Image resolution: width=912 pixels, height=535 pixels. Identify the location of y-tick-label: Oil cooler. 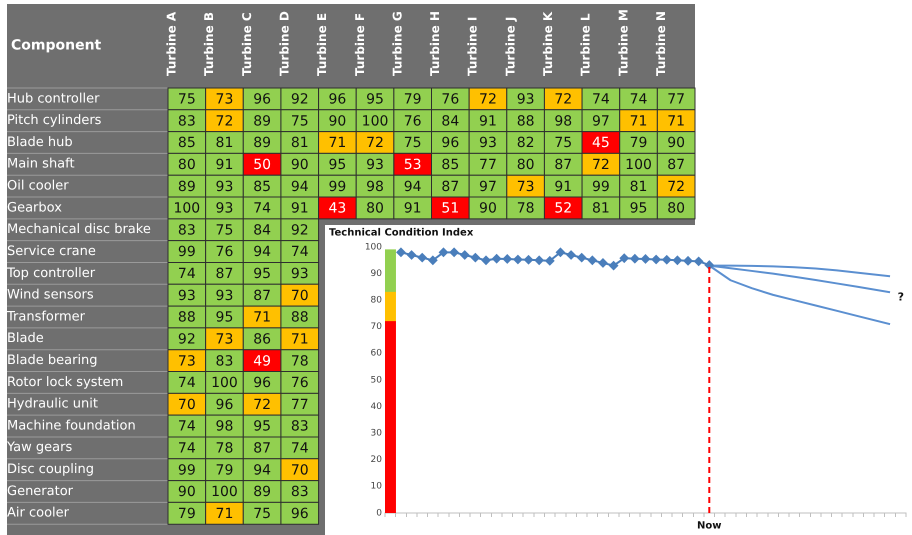
(38, 186).